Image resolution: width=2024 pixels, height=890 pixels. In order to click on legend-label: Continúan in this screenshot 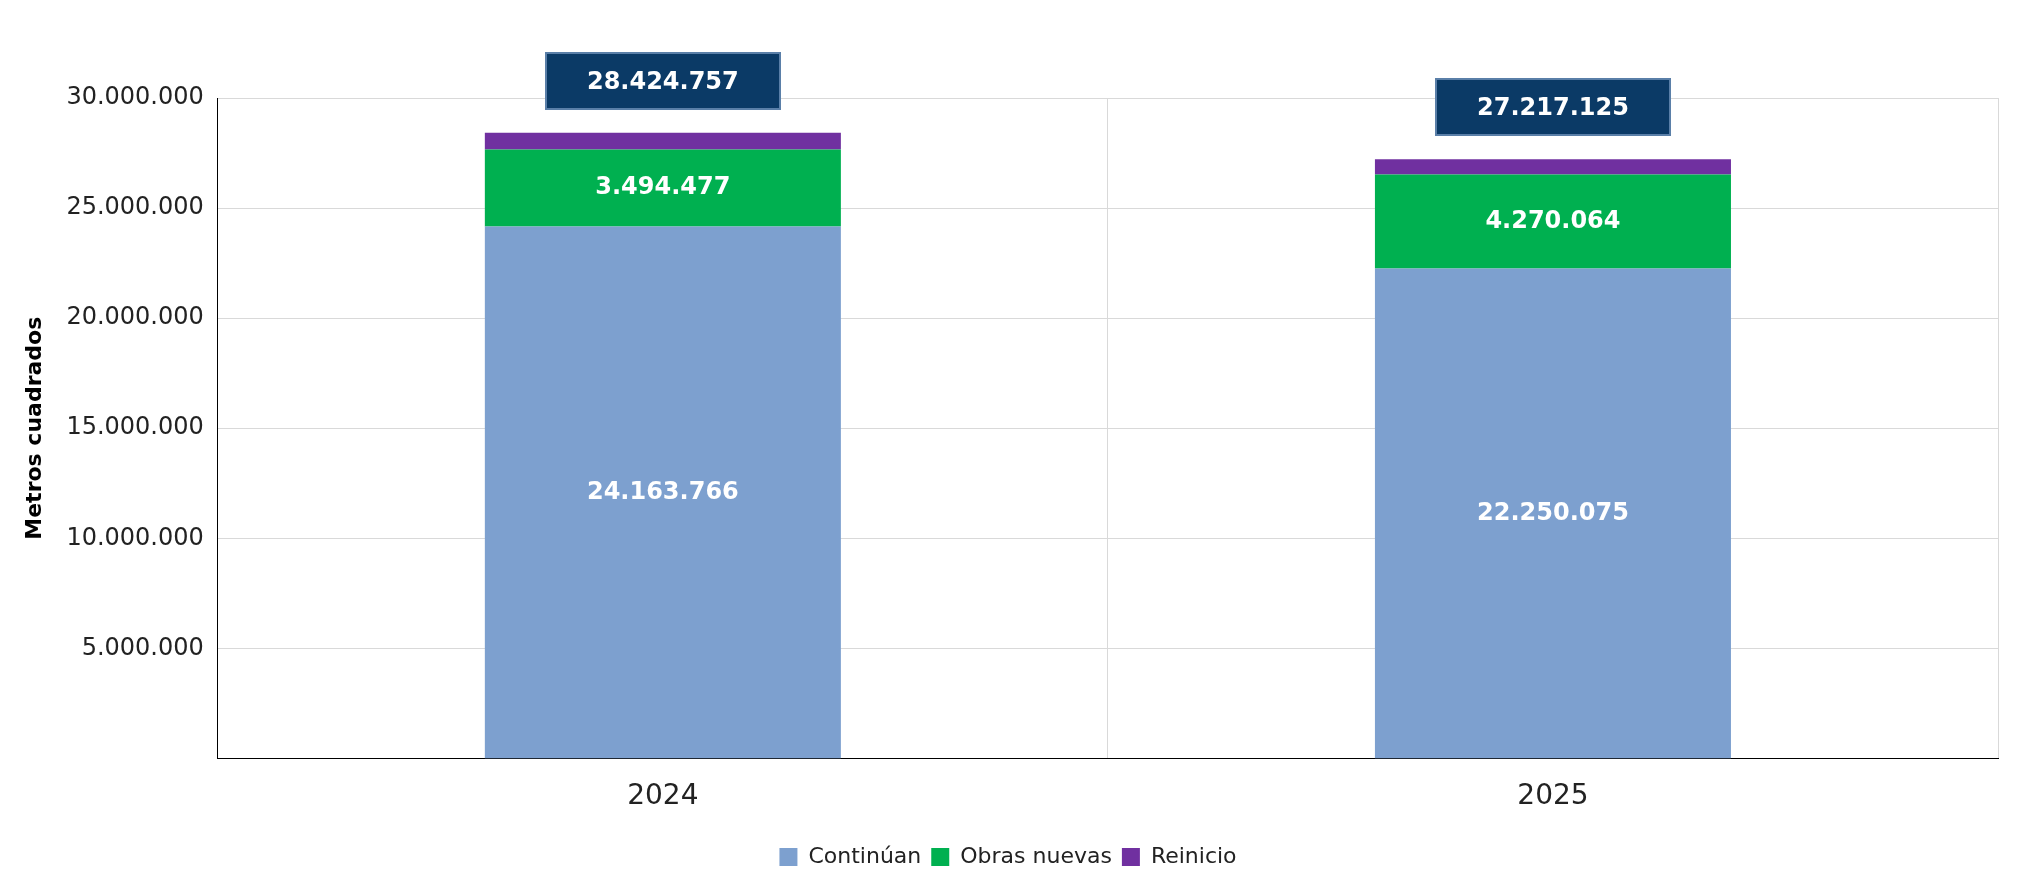, I will do `click(865, 855)`.